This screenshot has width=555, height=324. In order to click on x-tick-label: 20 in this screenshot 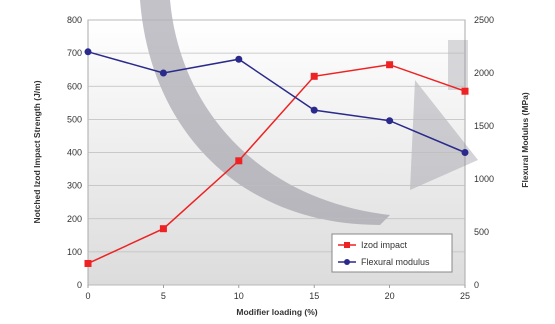, I will do `click(390, 296)`.